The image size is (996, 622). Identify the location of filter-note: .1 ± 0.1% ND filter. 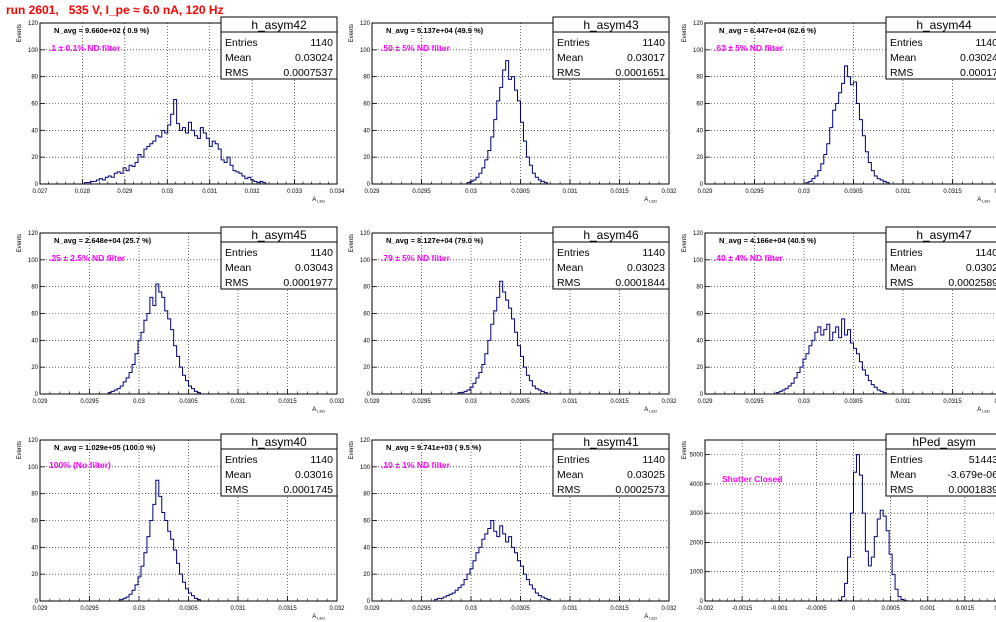
(85, 48).